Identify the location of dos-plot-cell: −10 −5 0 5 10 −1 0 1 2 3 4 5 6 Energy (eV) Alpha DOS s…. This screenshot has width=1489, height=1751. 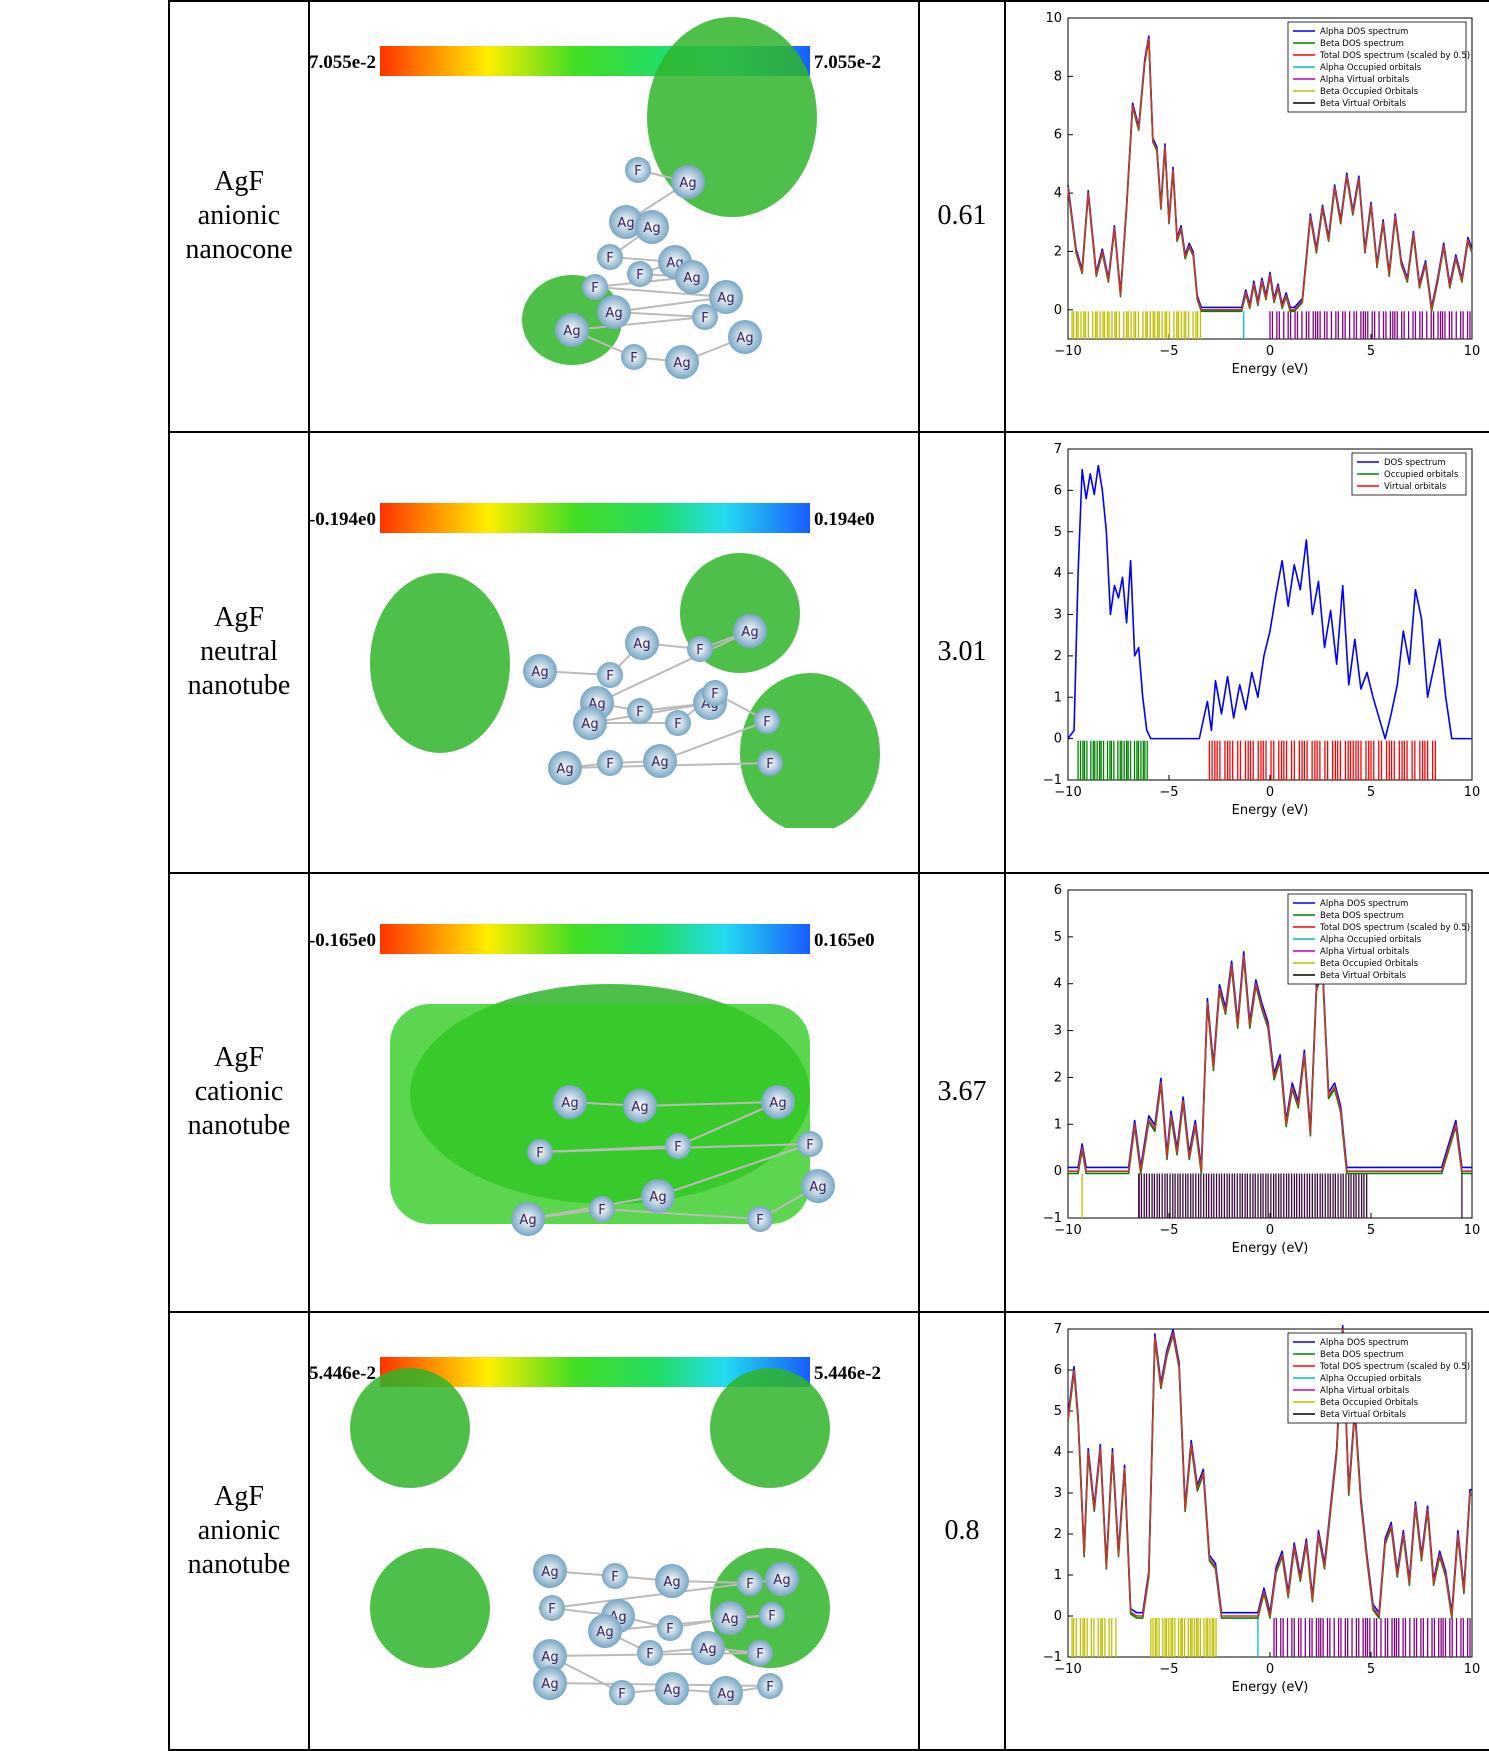
(1246, 1092).